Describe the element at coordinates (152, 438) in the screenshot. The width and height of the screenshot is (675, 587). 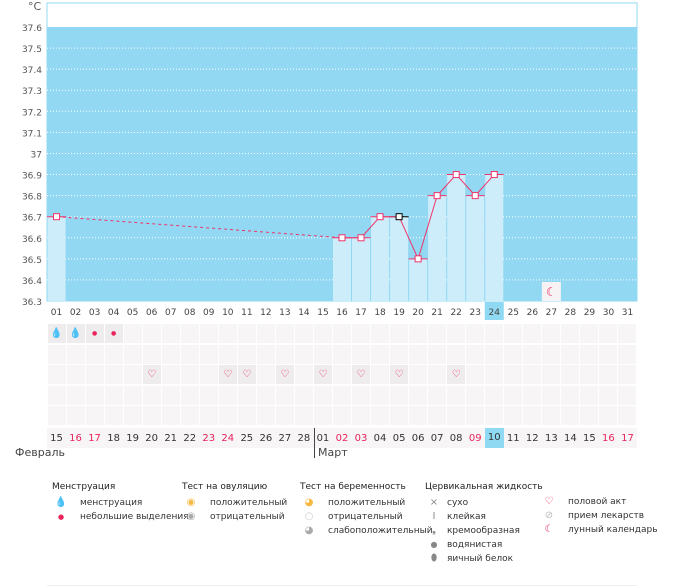
I see `date-cell: 20` at that location.